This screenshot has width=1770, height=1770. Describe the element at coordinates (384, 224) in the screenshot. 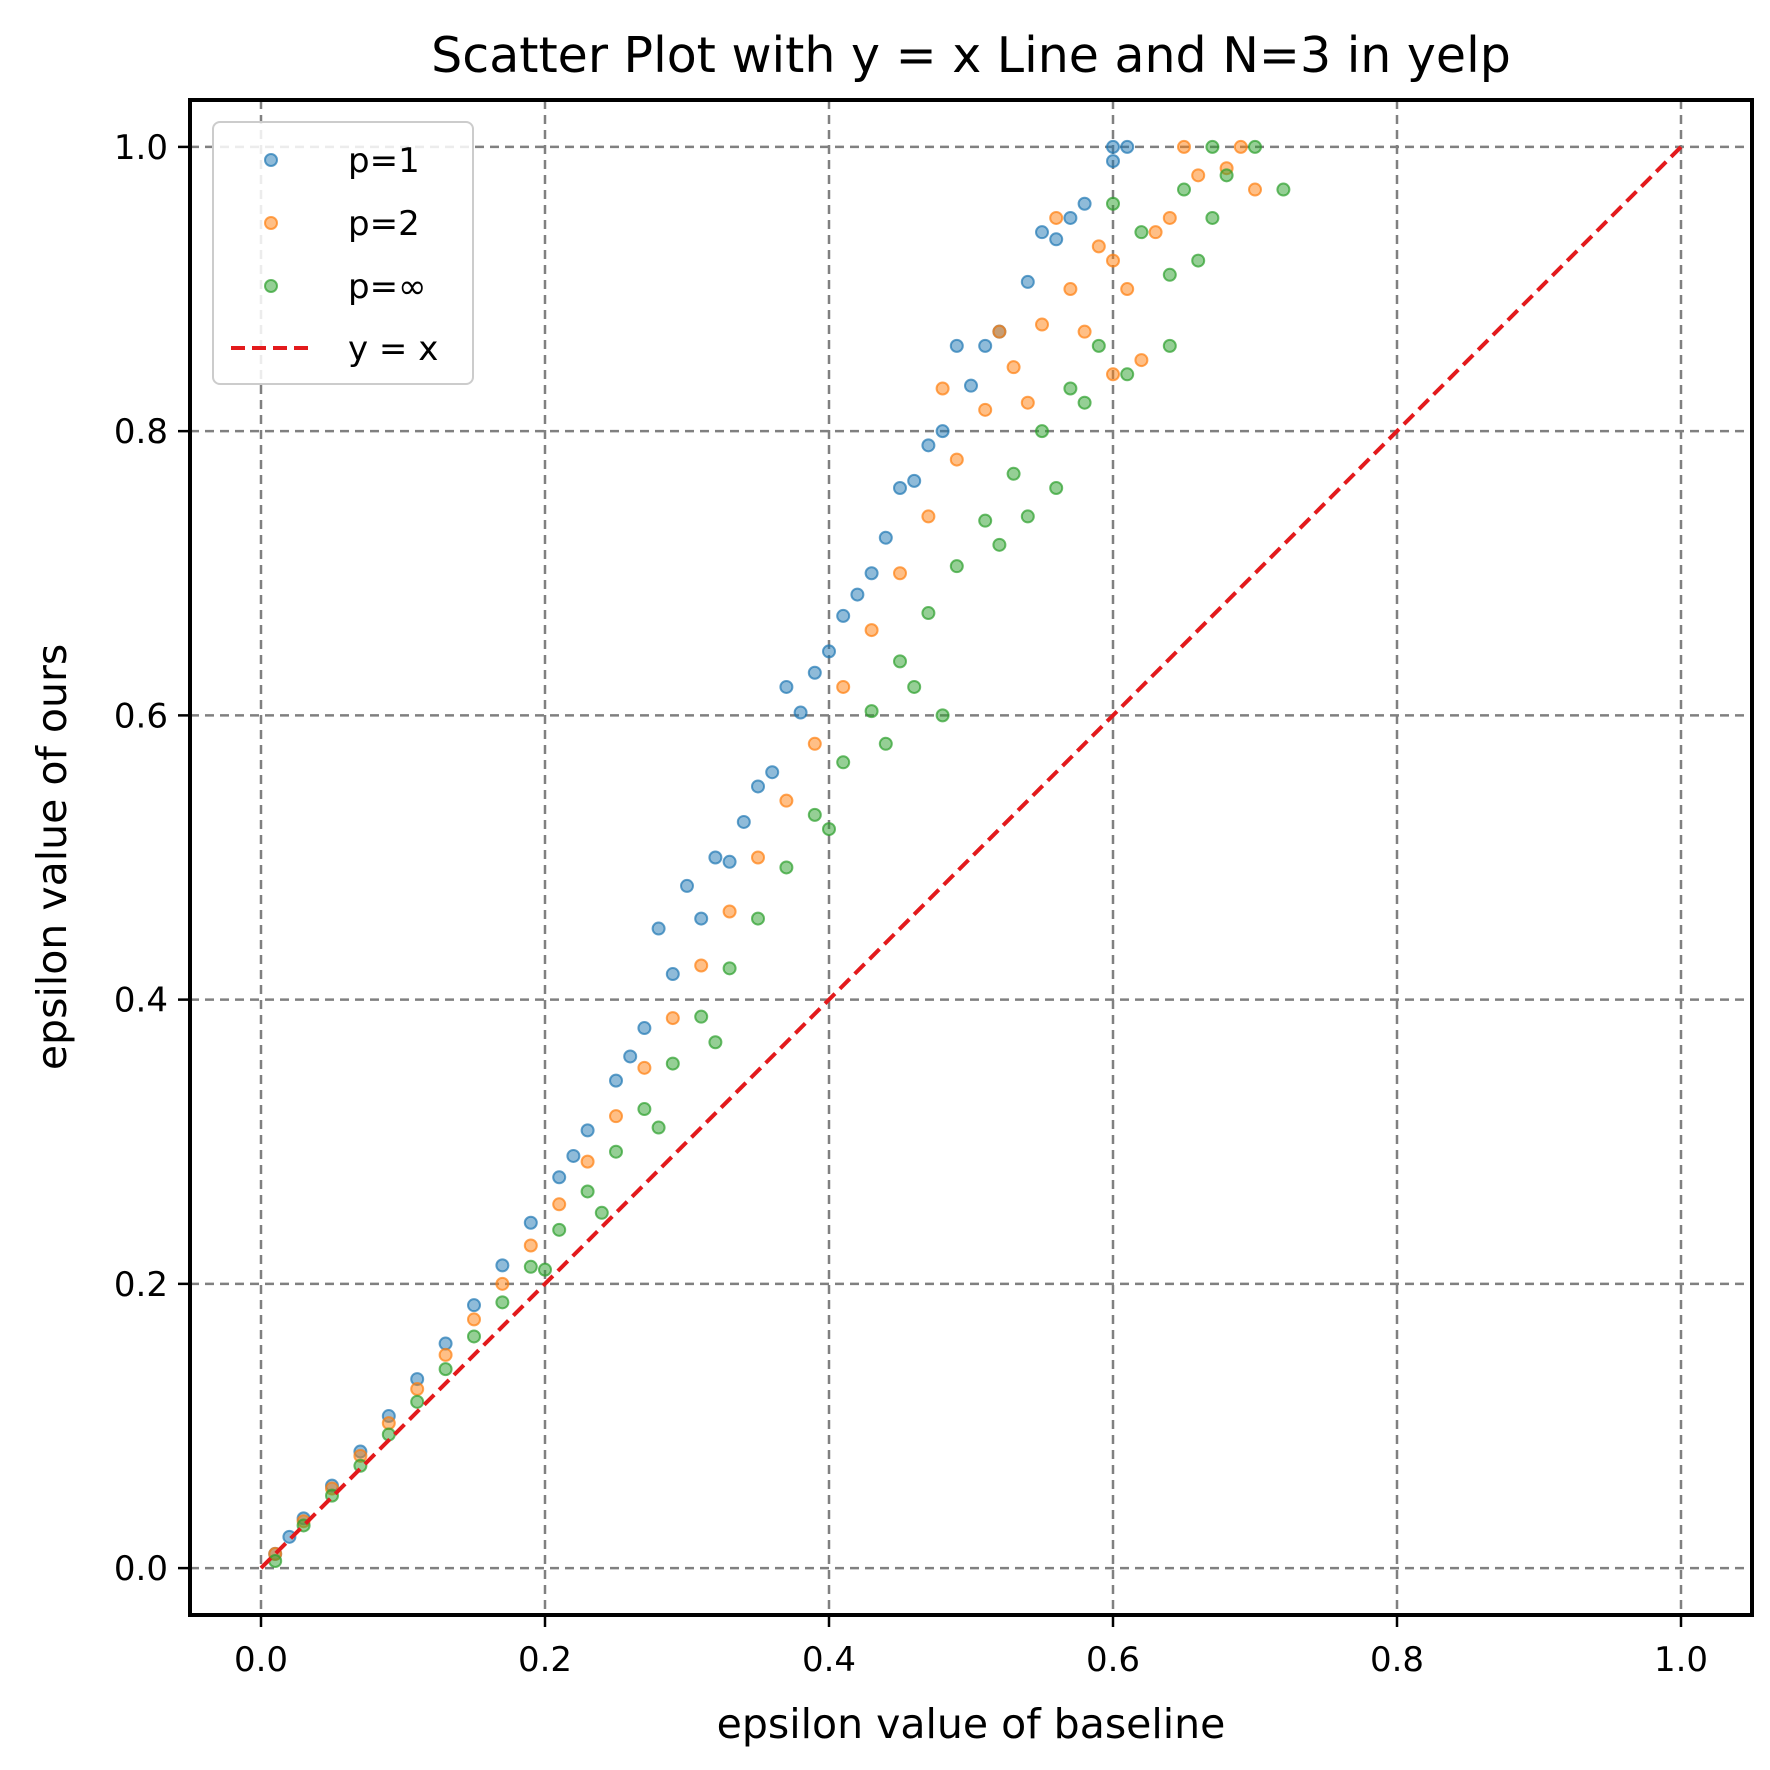

I see `legend-label-p2: p=2` at that location.